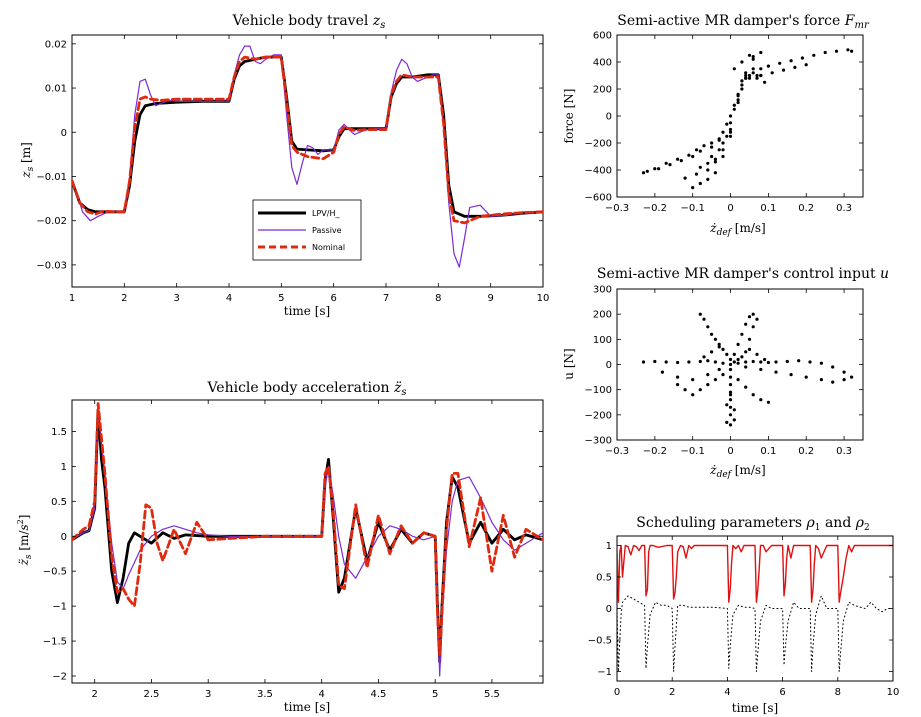  Describe the element at coordinates (672, 692) in the screenshot. I see `panel-scheduling-xtick-label-1: 2` at that location.